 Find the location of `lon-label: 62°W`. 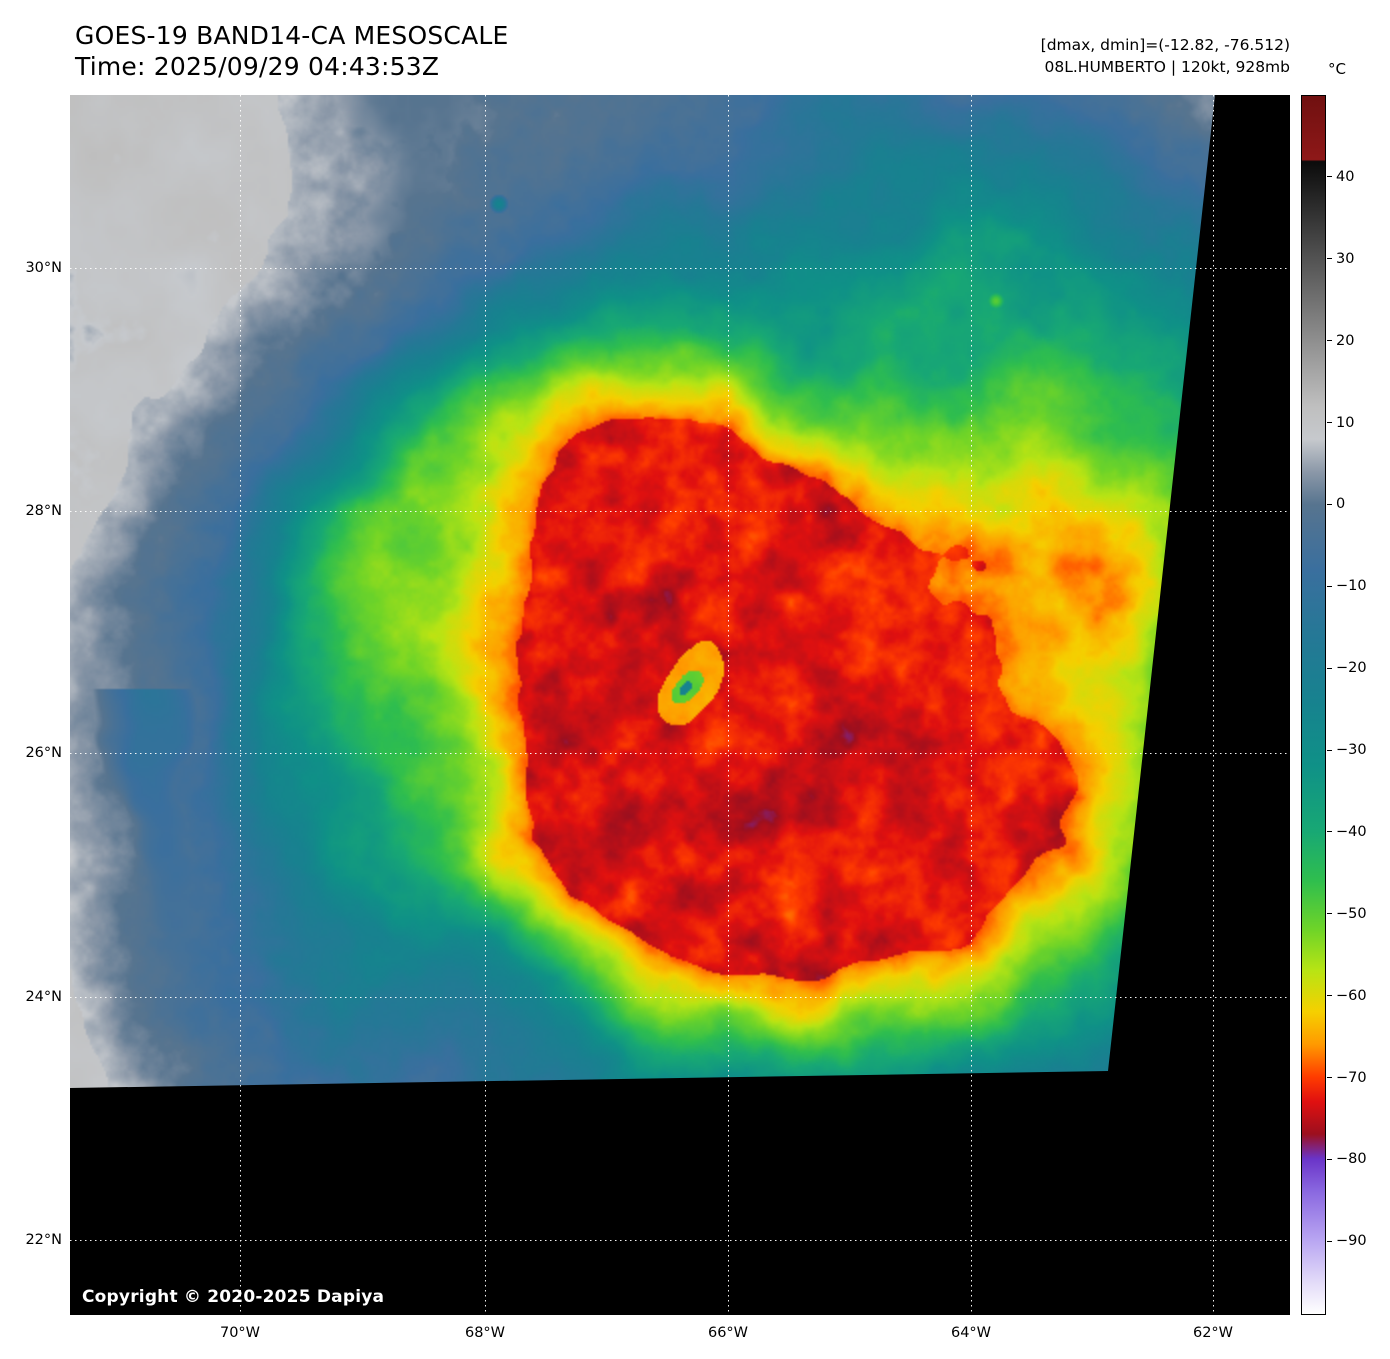

lon-label: 62°W is located at coordinates (1213, 1333).